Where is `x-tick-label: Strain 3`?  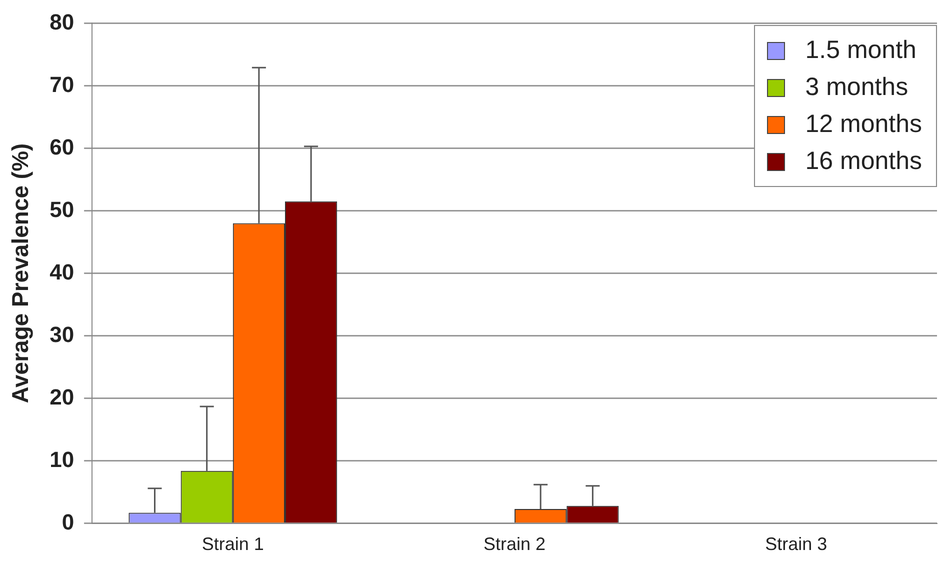 x-tick-label: Strain 3 is located at coordinates (796, 544).